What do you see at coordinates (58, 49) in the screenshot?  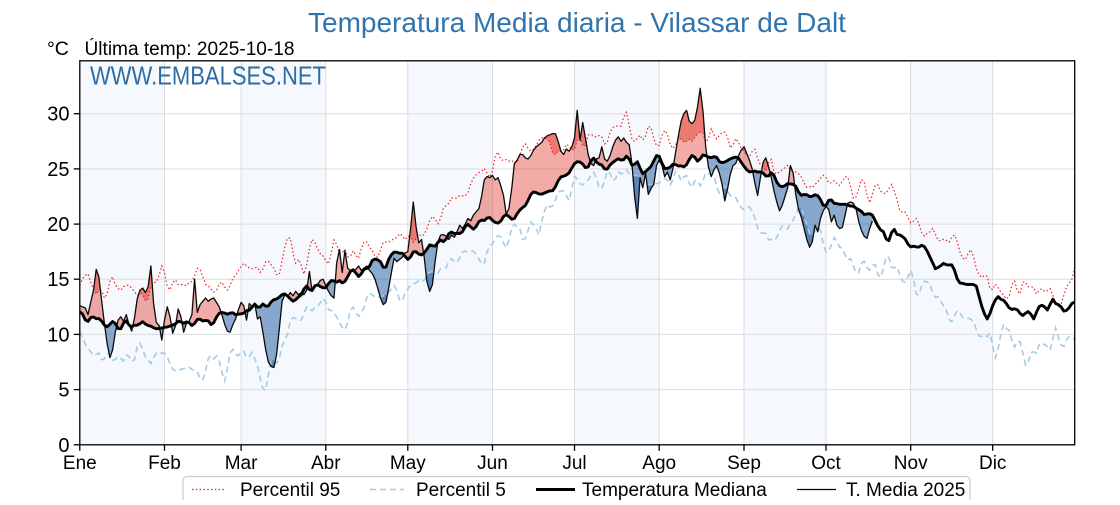 I see `svg-text: °C` at bounding box center [58, 49].